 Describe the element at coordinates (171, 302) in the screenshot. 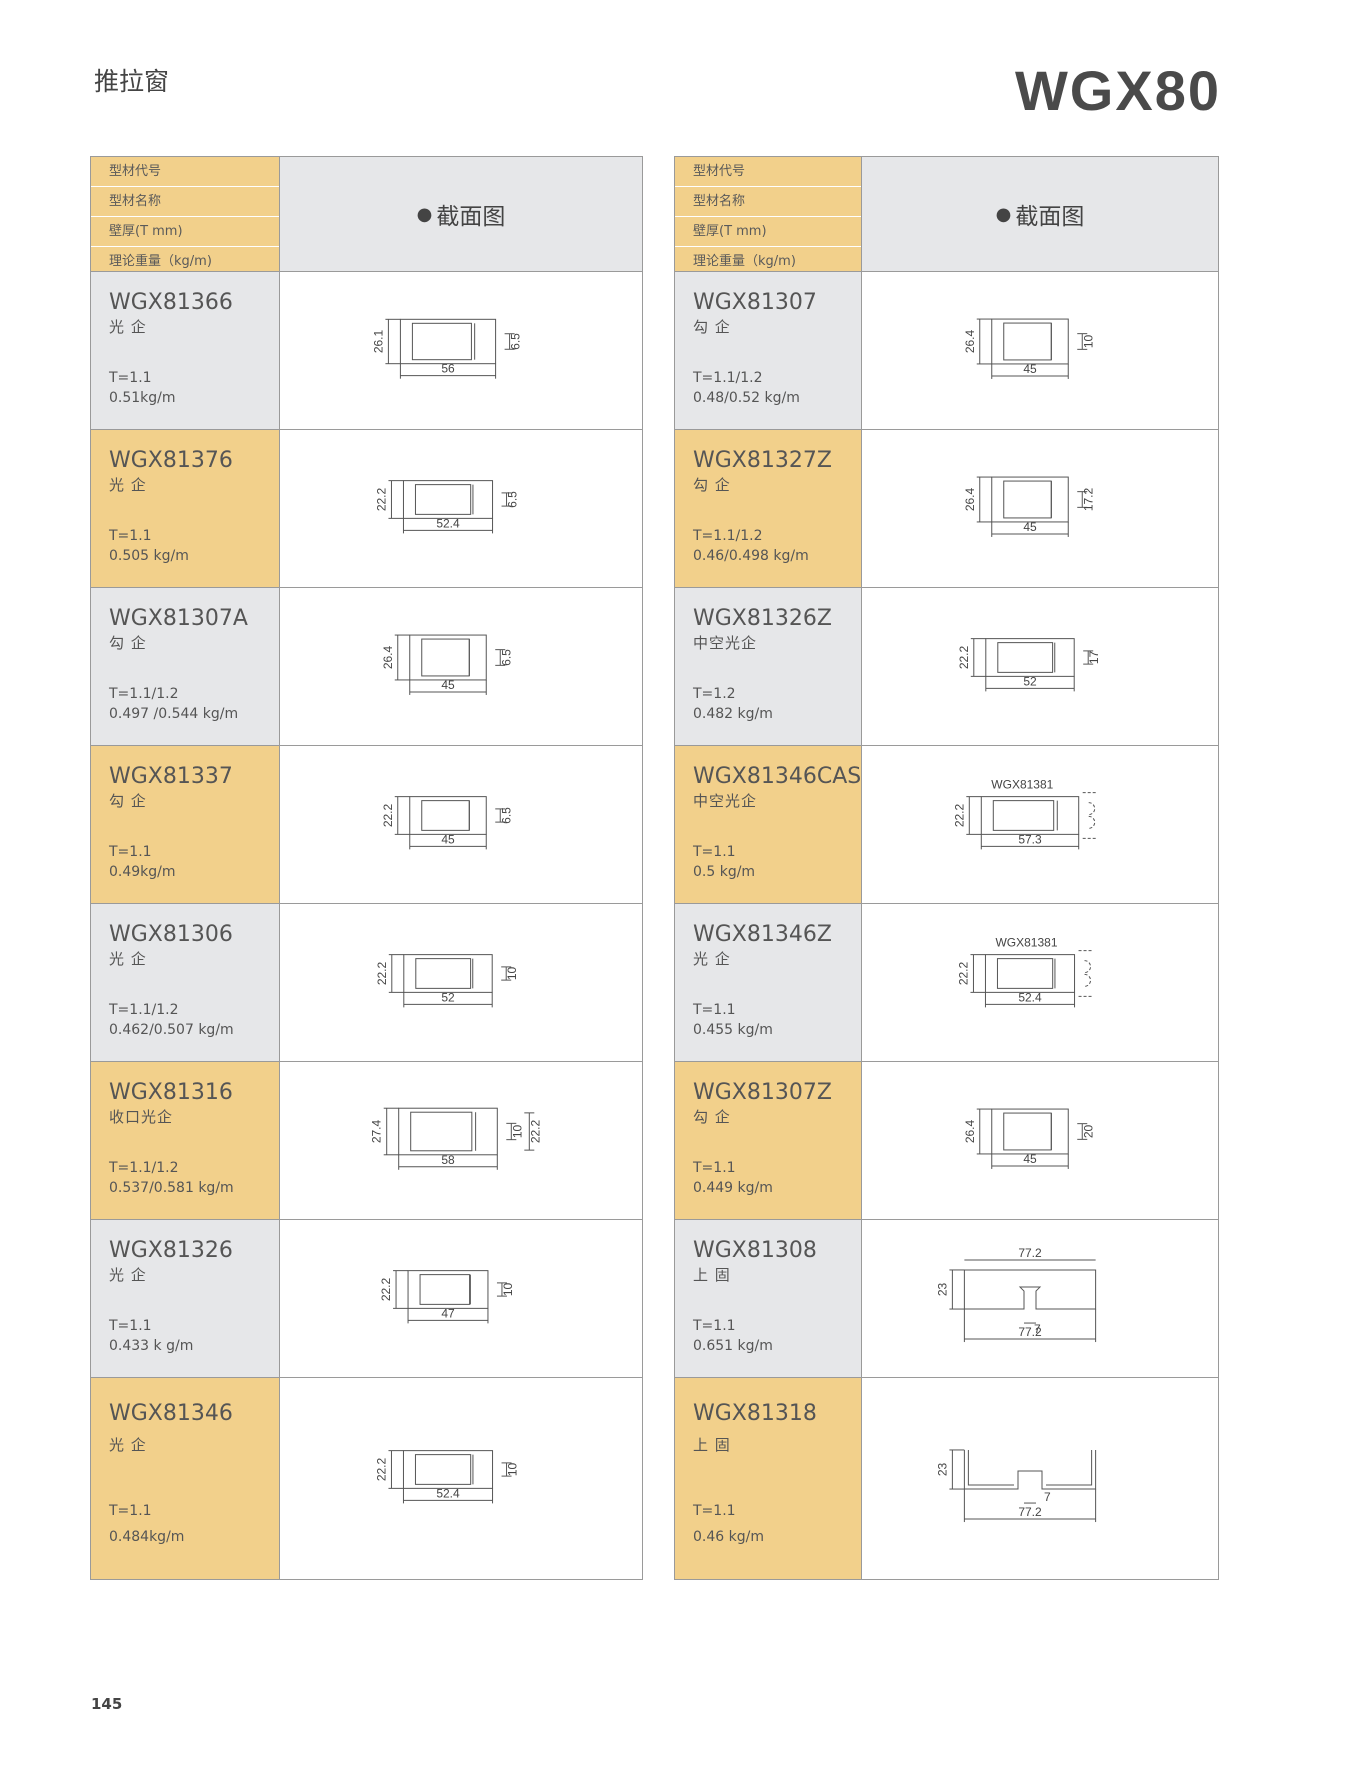

I see `profile-code: WGX81366` at that location.